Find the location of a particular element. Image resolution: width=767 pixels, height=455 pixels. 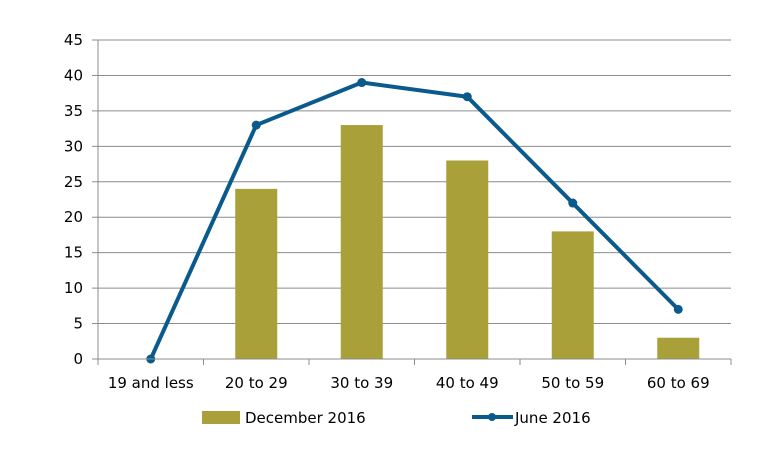

y-tick-label: 10 is located at coordinates (73, 288).